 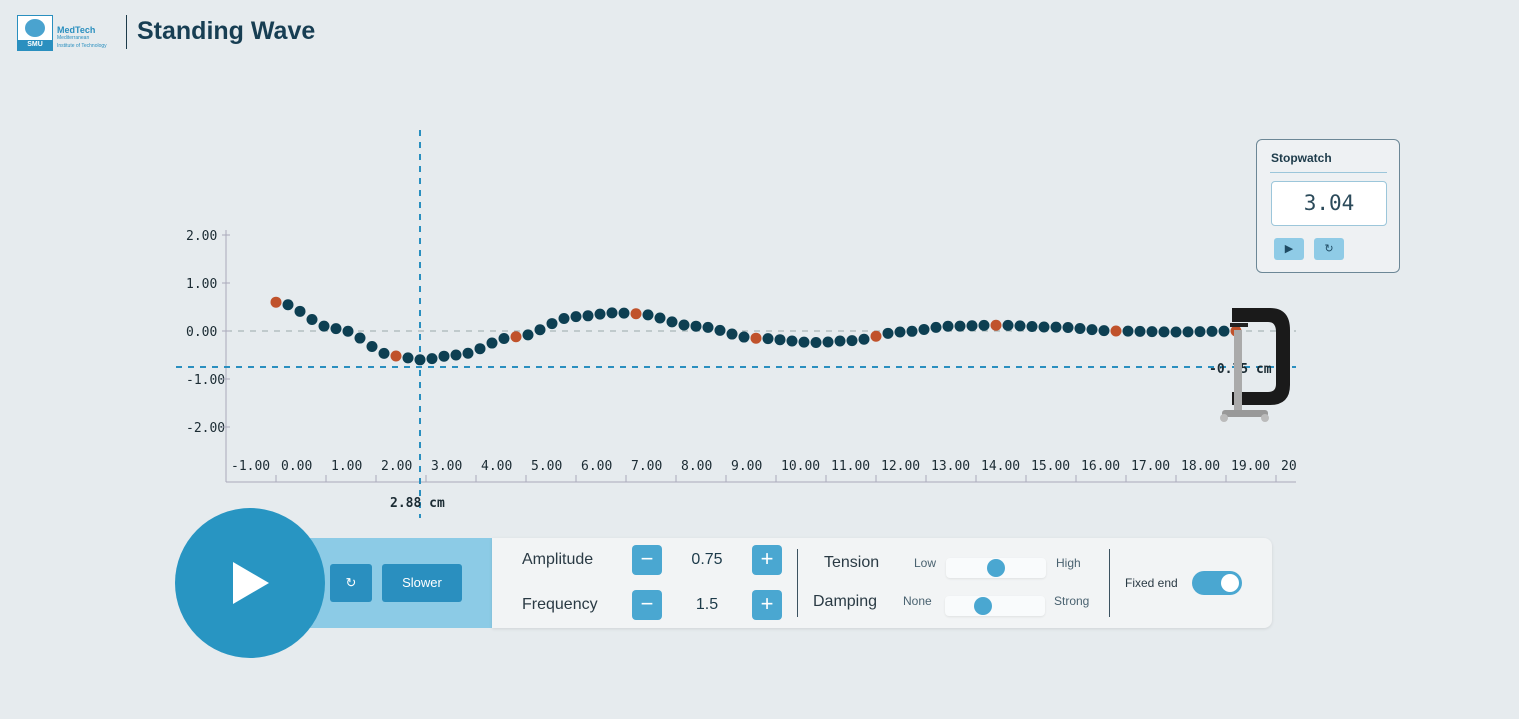 I want to click on x-tick-label: -1.00, so click(x=250, y=466).